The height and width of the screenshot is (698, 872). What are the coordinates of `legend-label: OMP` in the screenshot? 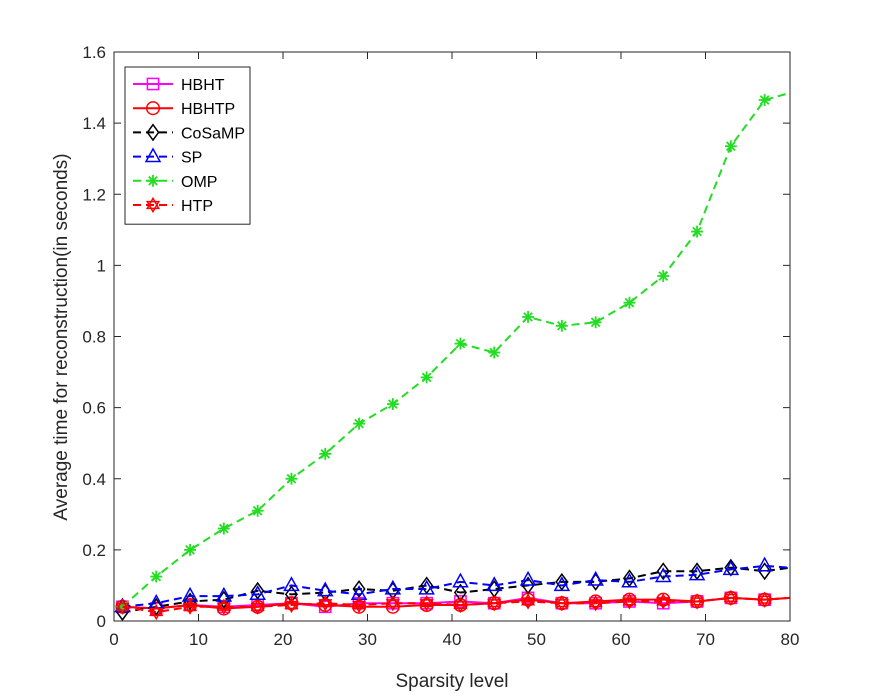 It's located at (199, 182).